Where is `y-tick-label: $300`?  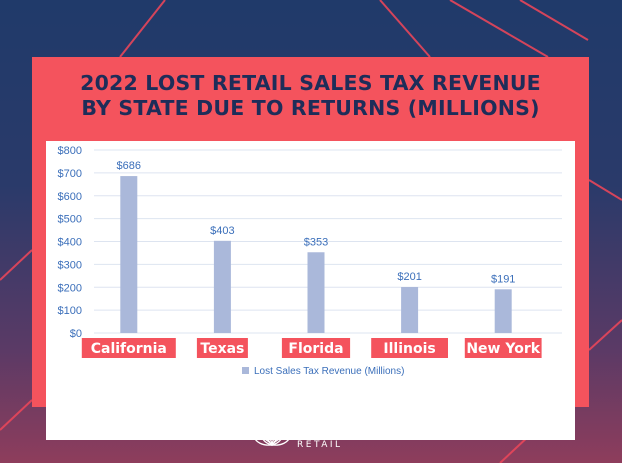
y-tick-label: $300 is located at coordinates (70, 265).